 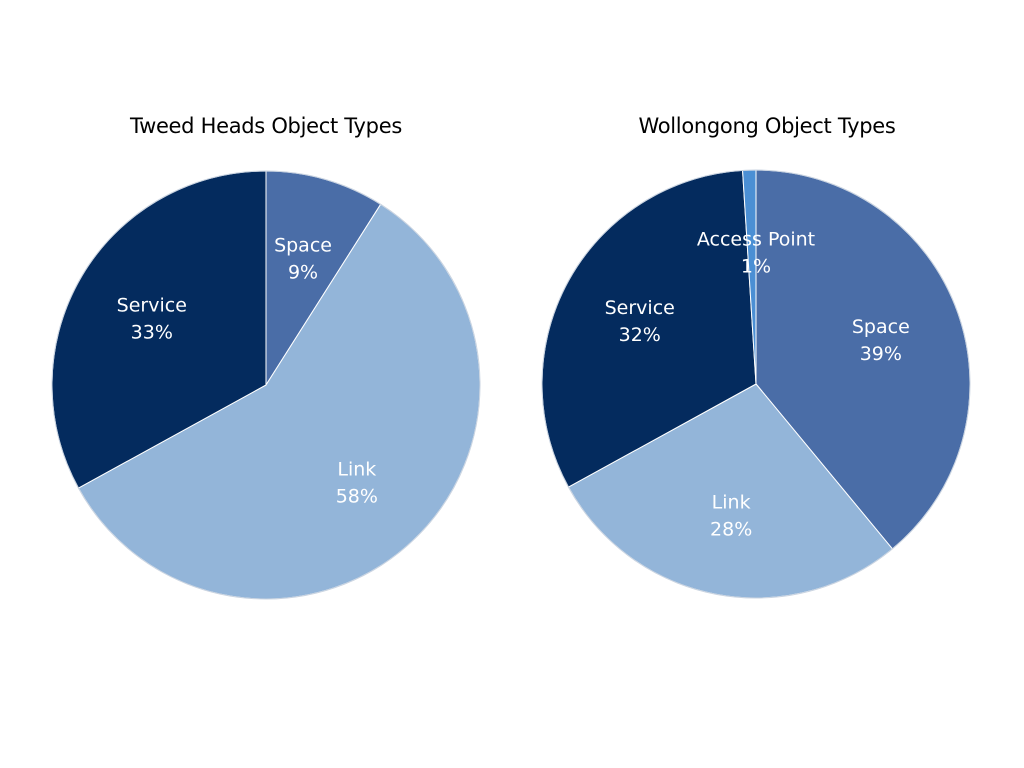 I want to click on slice-label-group: Space 39%, so click(x=881, y=340).